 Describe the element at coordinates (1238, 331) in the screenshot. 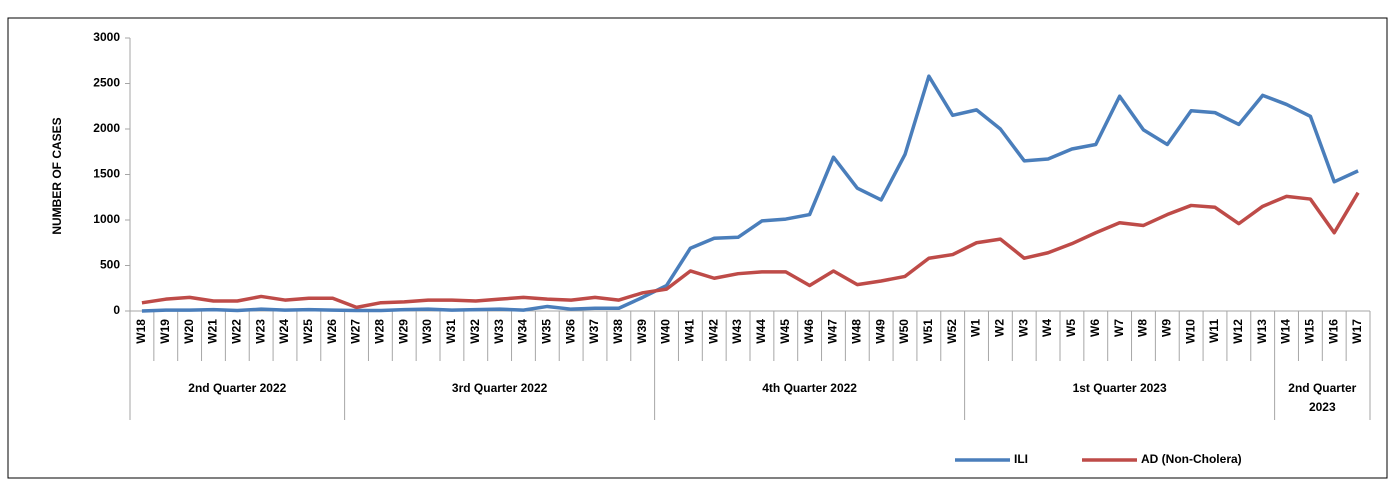

I see `x-tick-label: W12` at that location.